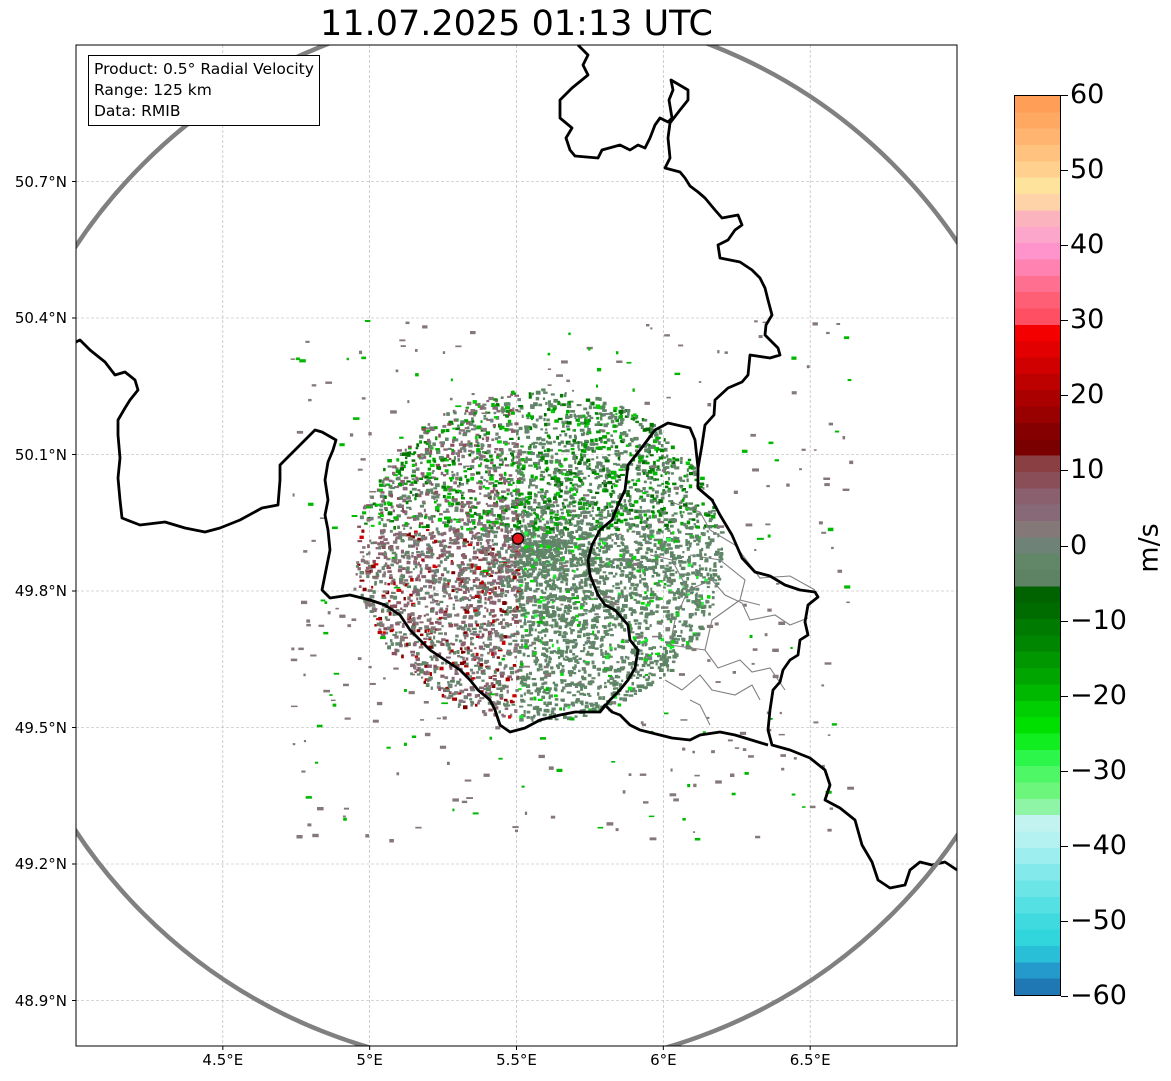  What do you see at coordinates (204, 69) in the screenshot?
I see `info-product: Product: 0.5° Radial Velocity` at bounding box center [204, 69].